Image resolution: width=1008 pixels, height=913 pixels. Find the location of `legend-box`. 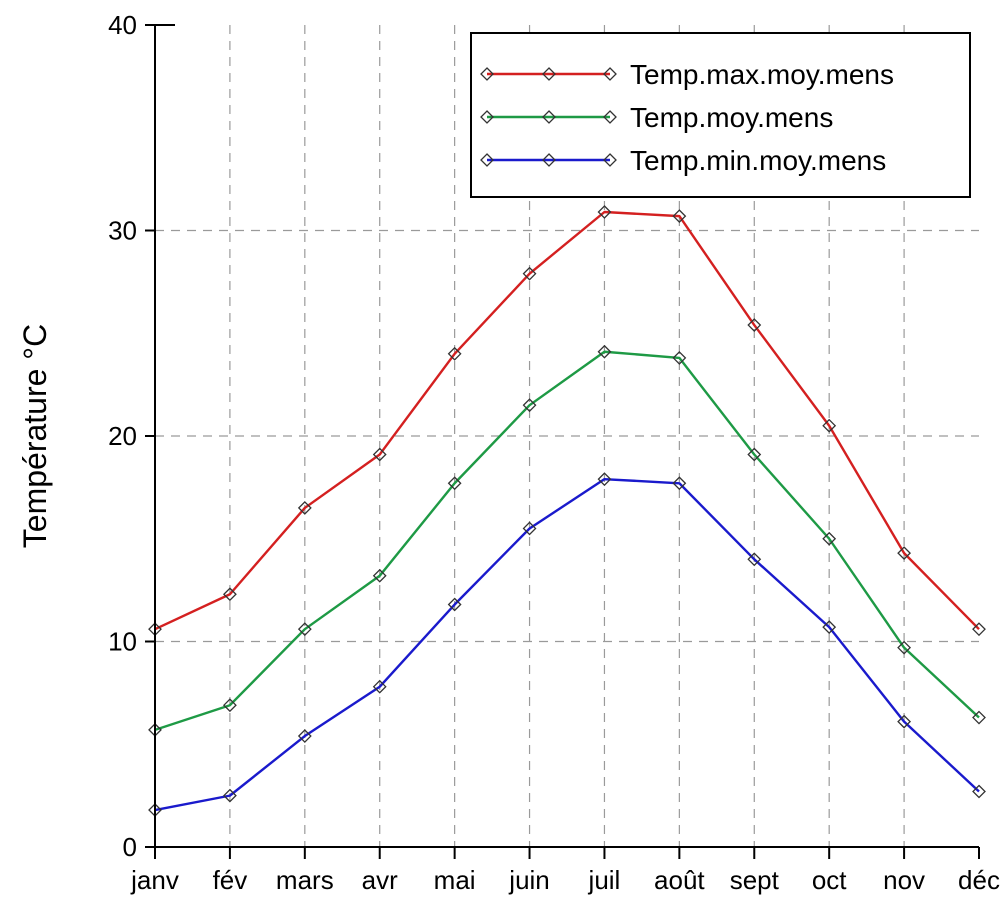

legend-box is located at coordinates (720, 115).